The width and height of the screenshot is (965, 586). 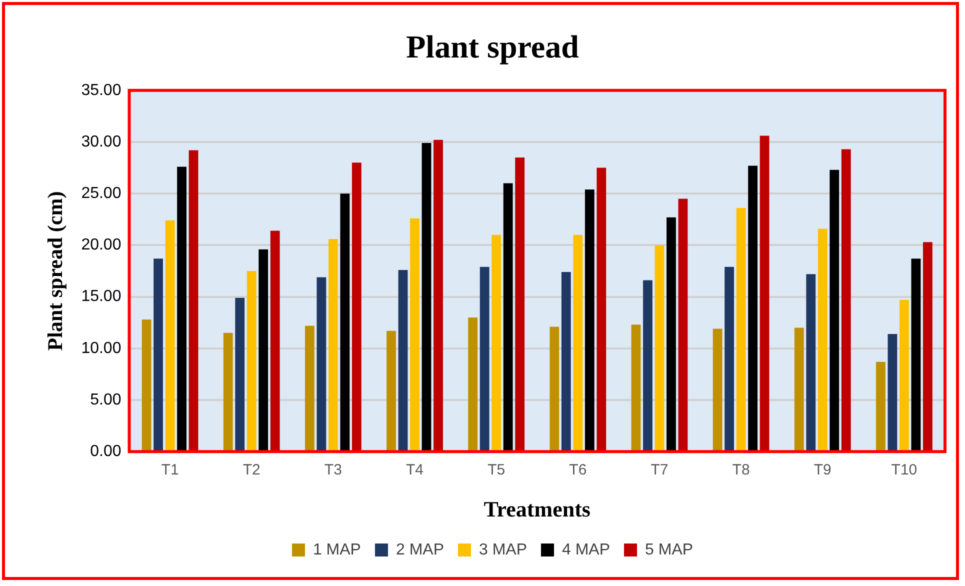 I want to click on legend-label: 2 MAP, so click(x=420, y=549).